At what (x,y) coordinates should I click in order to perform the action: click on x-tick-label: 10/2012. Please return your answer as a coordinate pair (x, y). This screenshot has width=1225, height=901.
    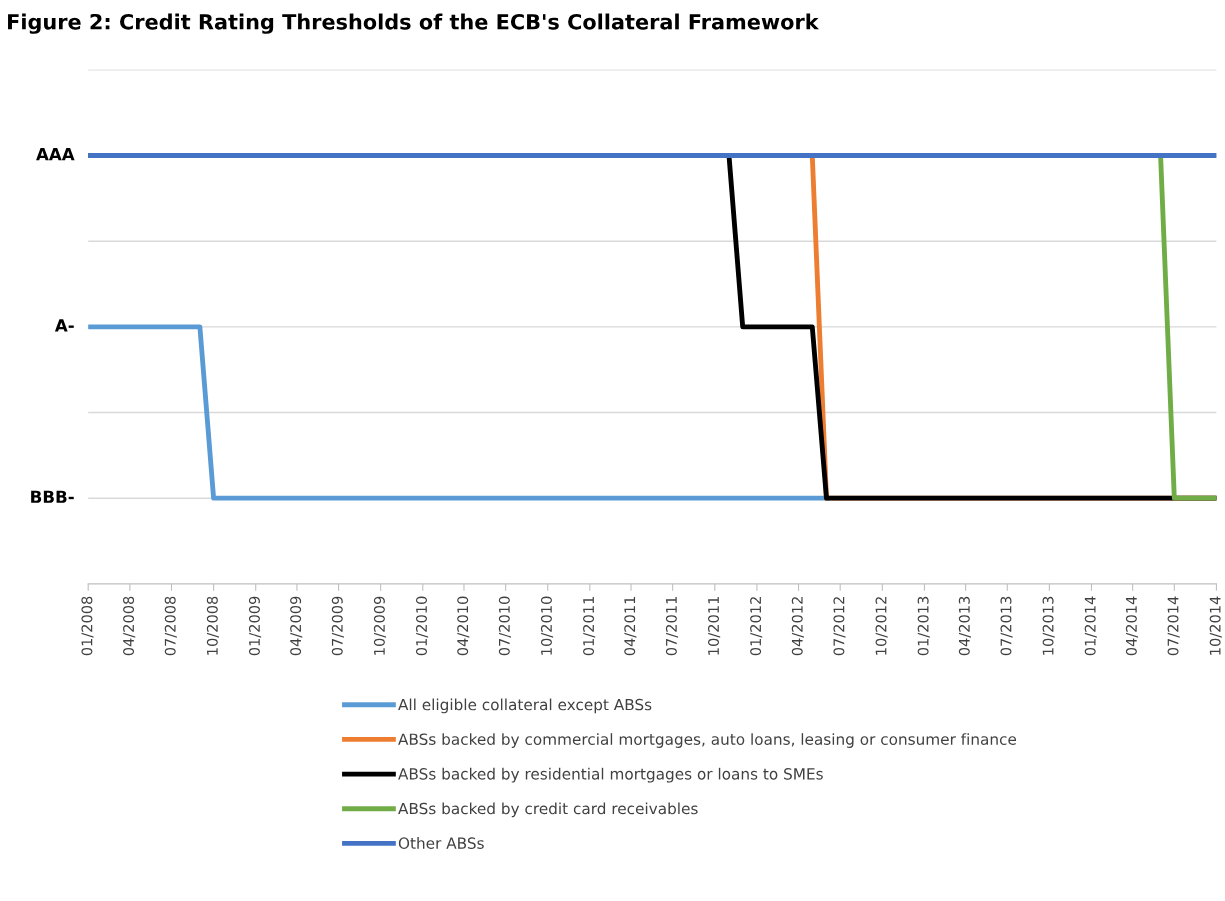
    Looking at the image, I should click on (881, 626).